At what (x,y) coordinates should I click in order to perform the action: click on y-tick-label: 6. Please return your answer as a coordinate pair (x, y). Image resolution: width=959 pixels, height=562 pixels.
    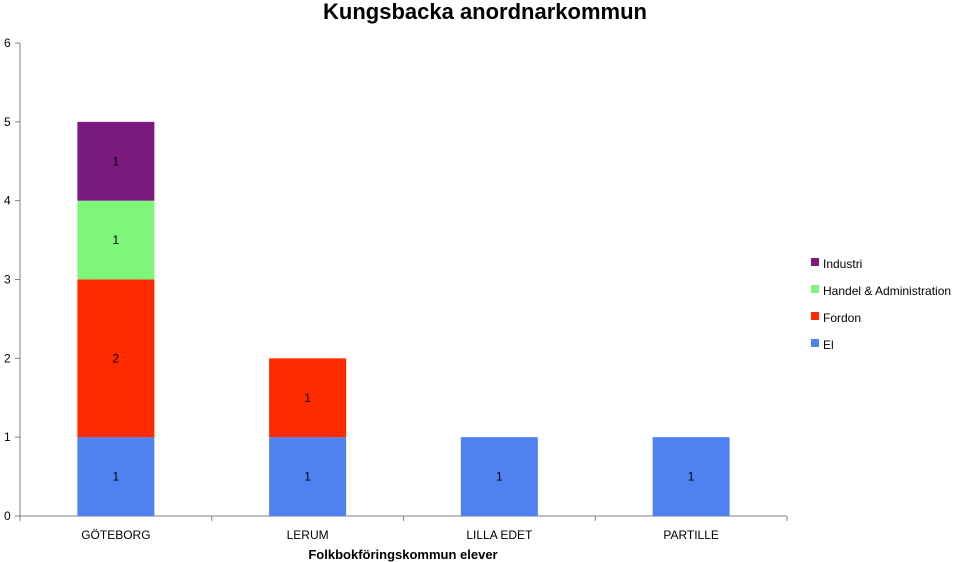
    Looking at the image, I should click on (7, 43).